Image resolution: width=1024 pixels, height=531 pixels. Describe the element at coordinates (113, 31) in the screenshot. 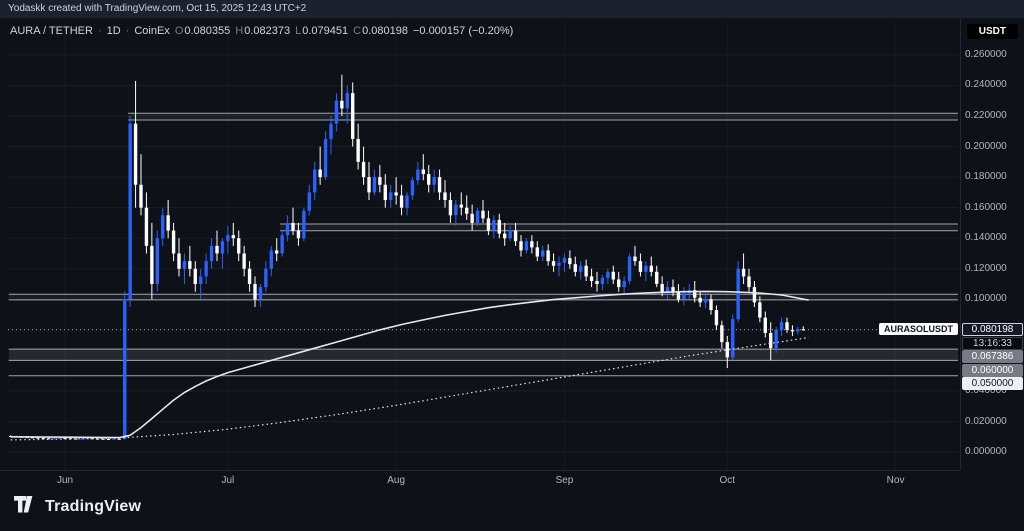

I see `interval-label: 1D` at that location.